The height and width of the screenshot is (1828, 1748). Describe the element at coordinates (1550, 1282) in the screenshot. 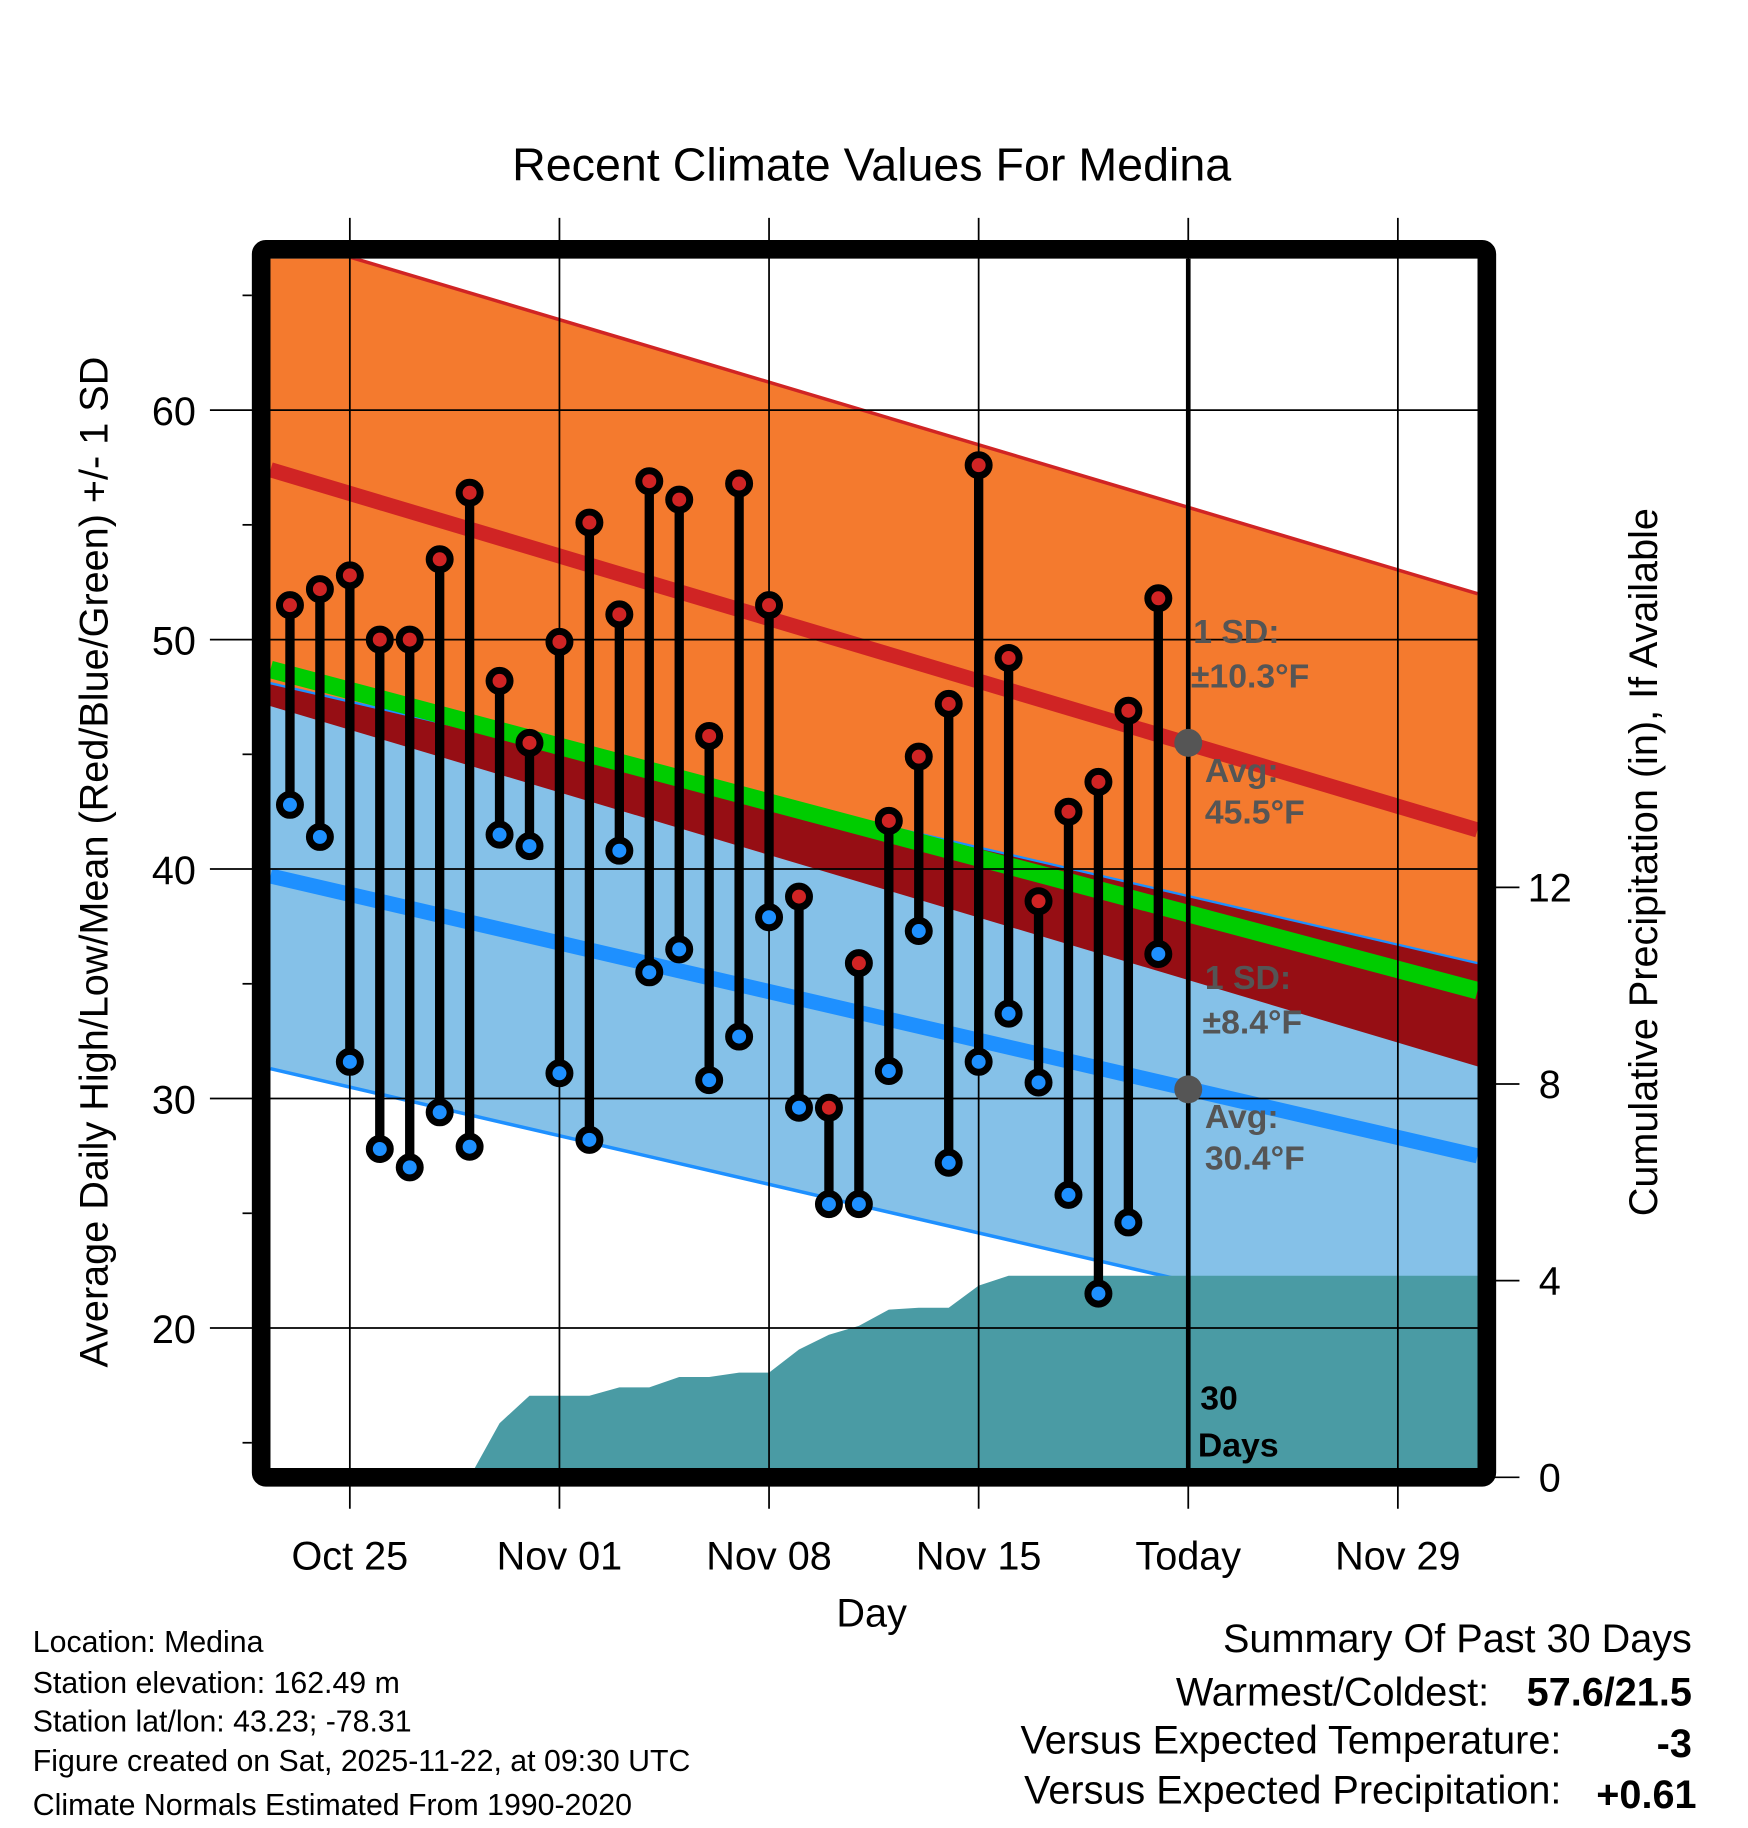

I see `y2-tick-label: 4` at that location.